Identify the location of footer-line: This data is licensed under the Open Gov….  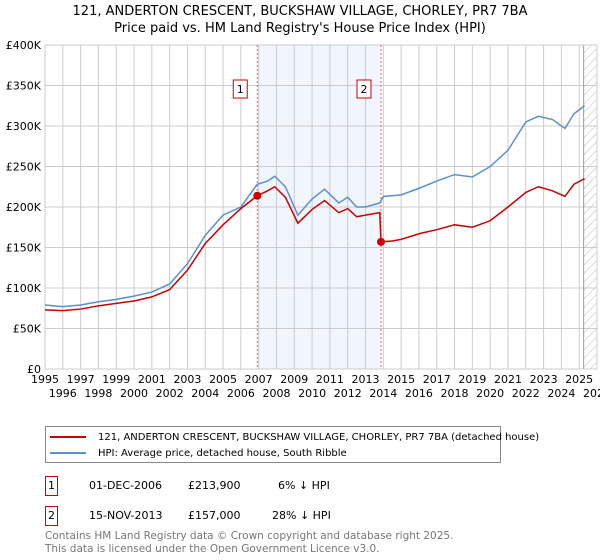
(212, 549).